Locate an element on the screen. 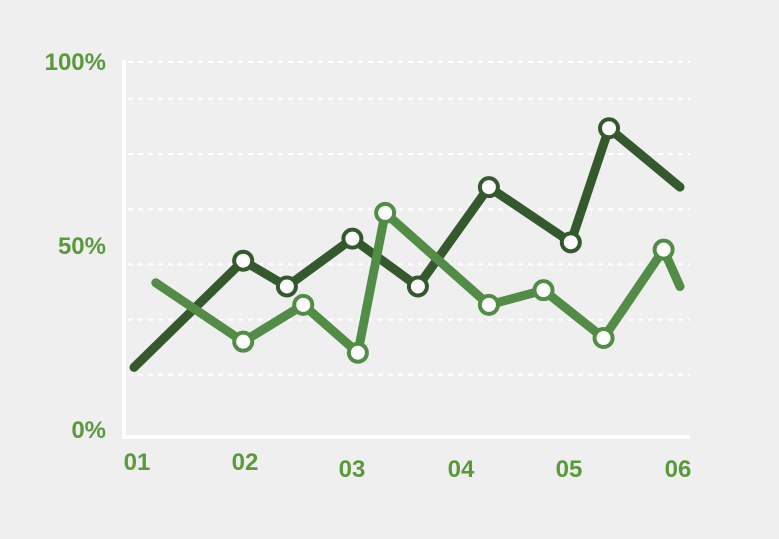 Image resolution: width=779 pixels, height=539 pixels. y-tick-labels: 0% 50% 100% is located at coordinates (75, 246).